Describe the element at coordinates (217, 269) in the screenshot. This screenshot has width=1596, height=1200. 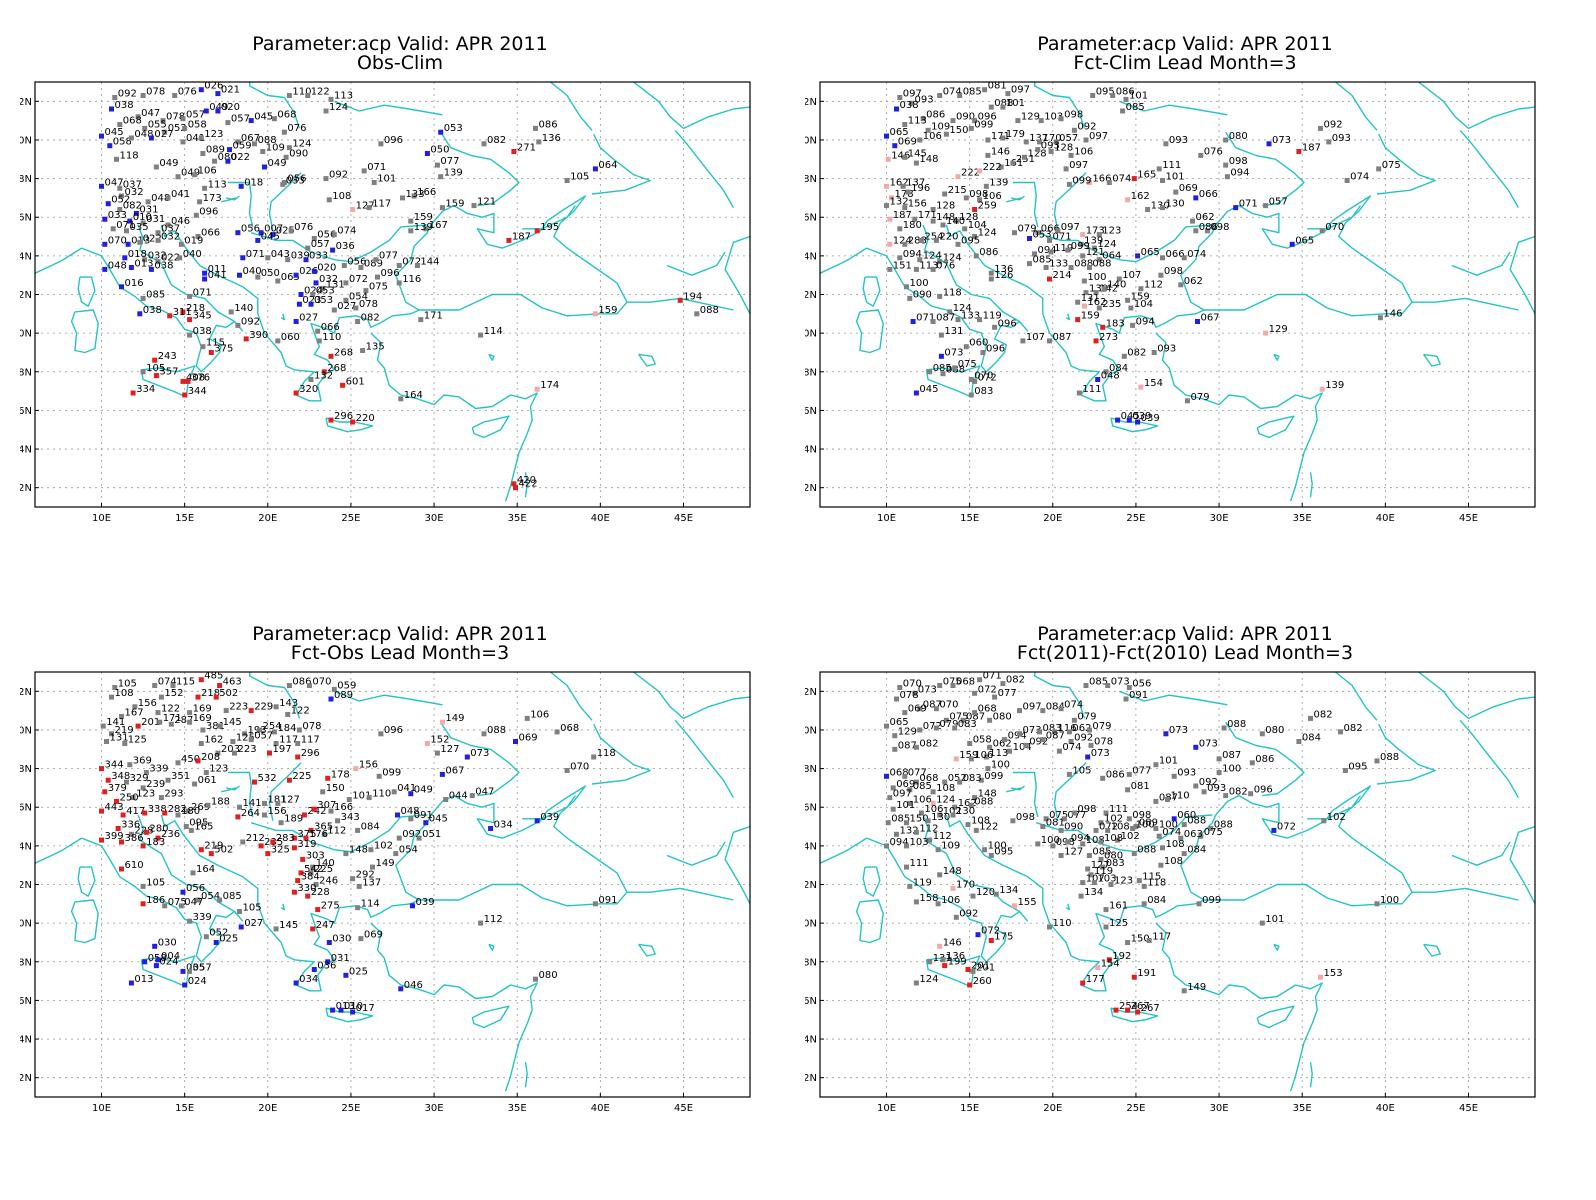
I see `station-value: 011` at that location.